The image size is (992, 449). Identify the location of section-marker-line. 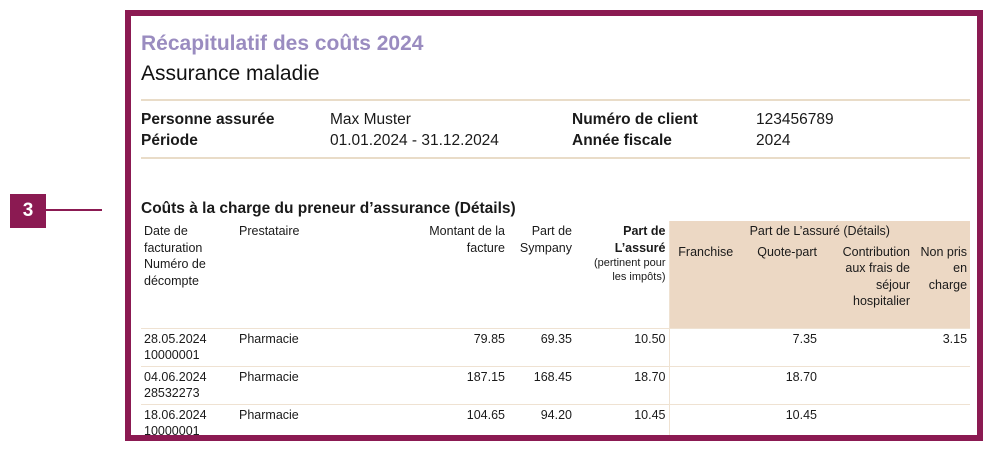
(74, 210).